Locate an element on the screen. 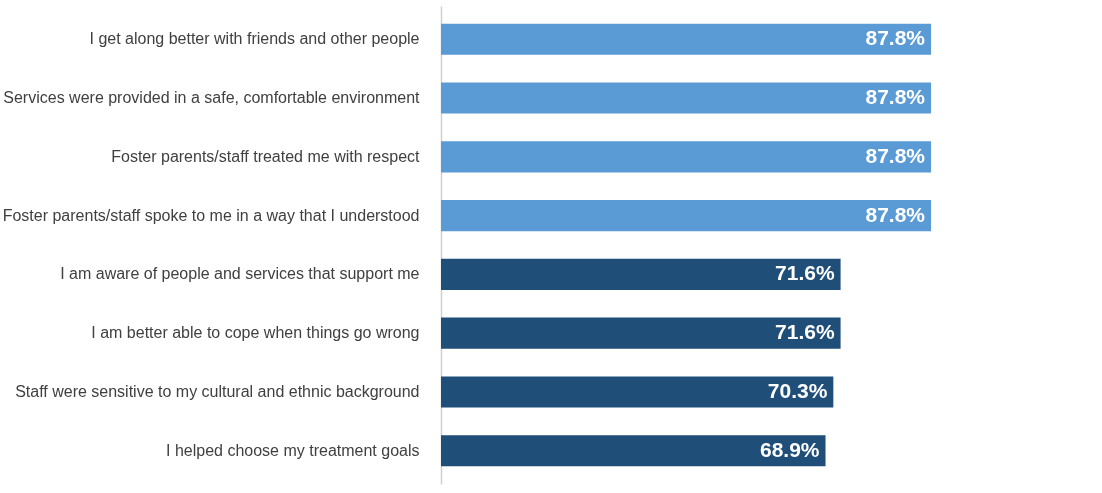 The width and height of the screenshot is (1102, 493). y-tick-label: Foster parents/staff treated me with respect is located at coordinates (266, 156).